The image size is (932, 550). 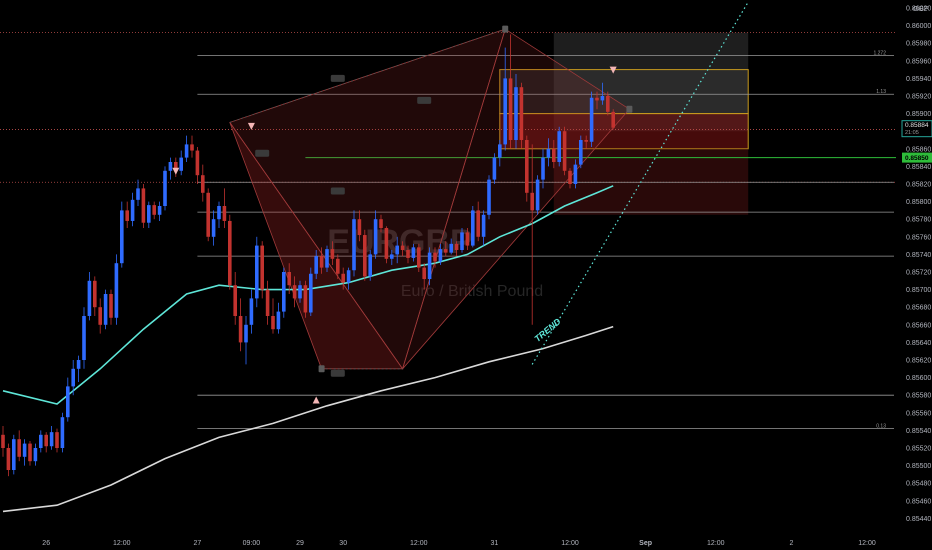 I want to click on symbol-watermark-subtitle: Euro / British Pound, so click(x=472, y=291).